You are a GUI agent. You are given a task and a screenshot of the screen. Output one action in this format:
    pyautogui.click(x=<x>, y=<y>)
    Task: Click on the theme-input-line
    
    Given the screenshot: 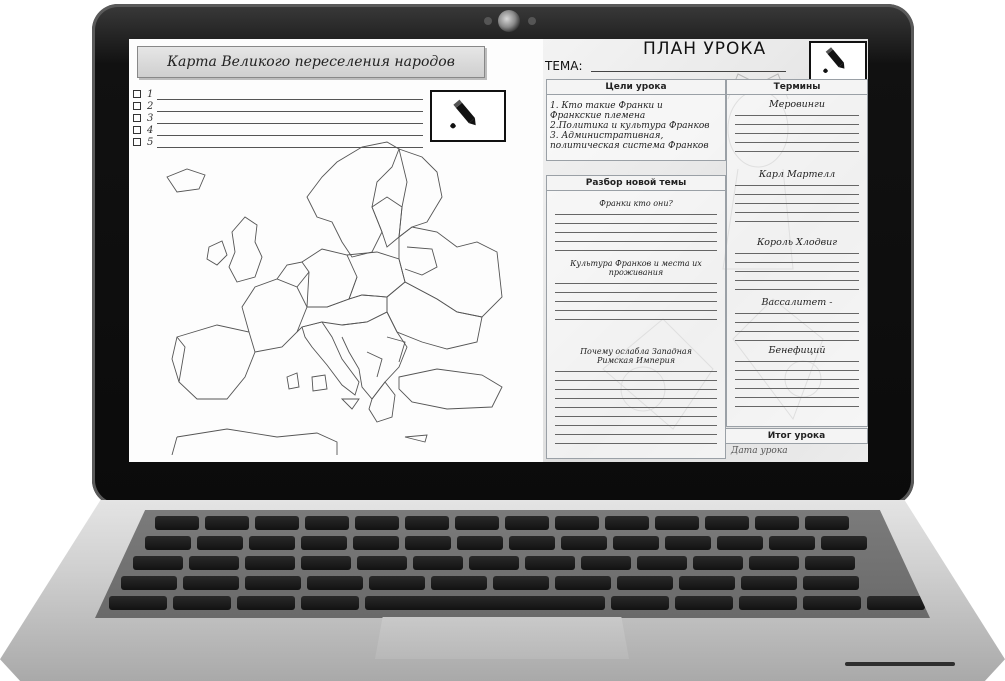 What is the action you would take?
    pyautogui.click(x=688, y=71)
    